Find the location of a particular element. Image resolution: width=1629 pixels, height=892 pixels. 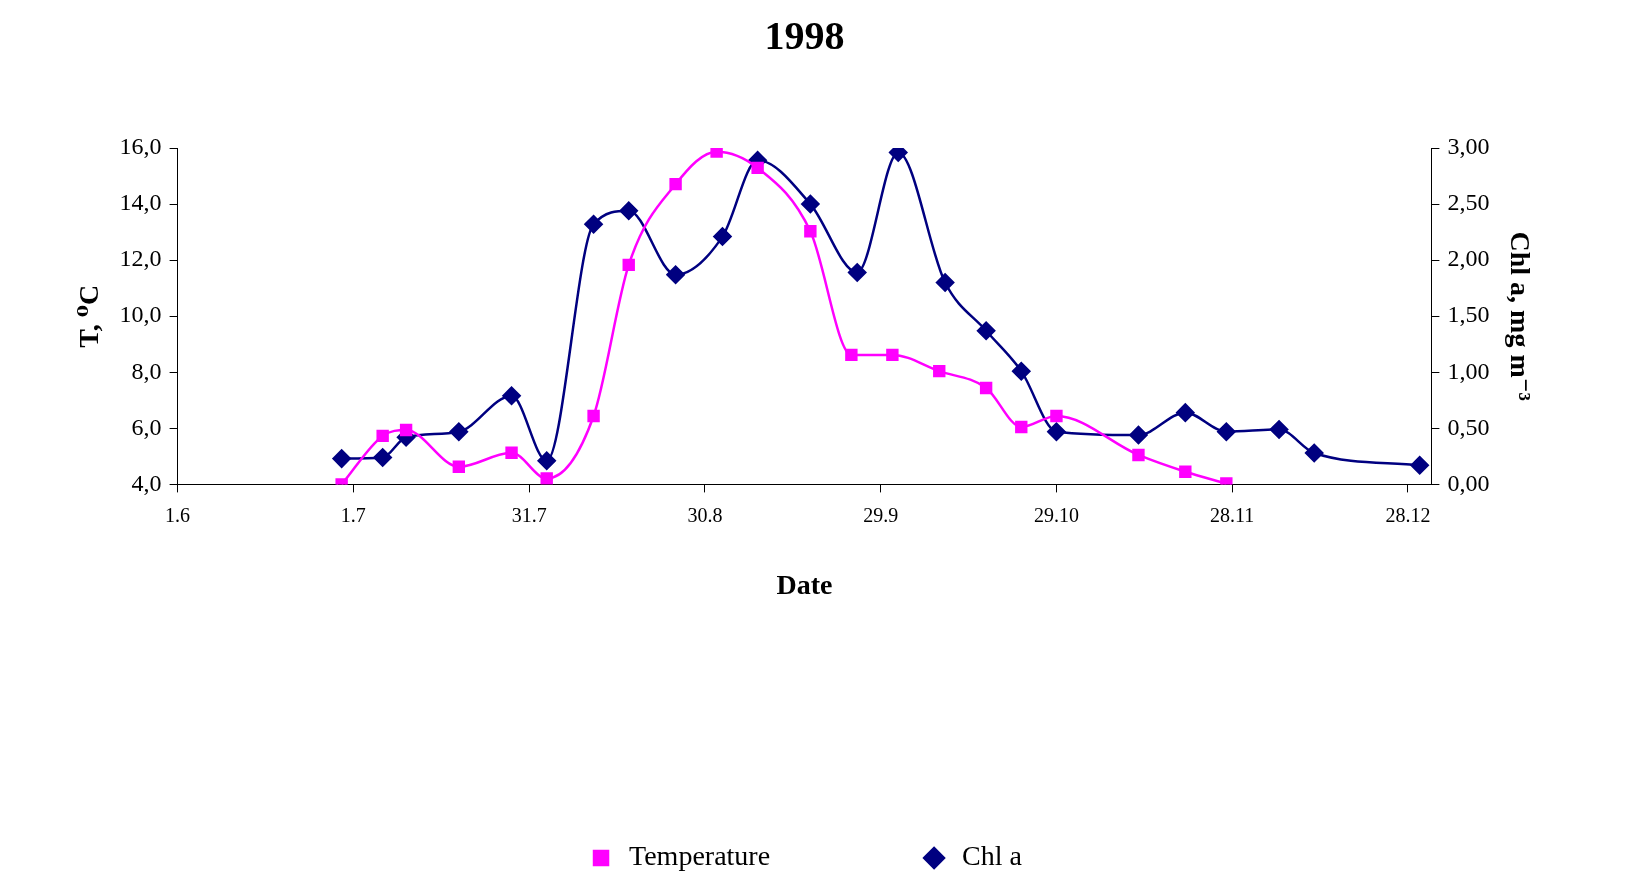

y2-tick-label: 3,00 is located at coordinates (1468, 146).